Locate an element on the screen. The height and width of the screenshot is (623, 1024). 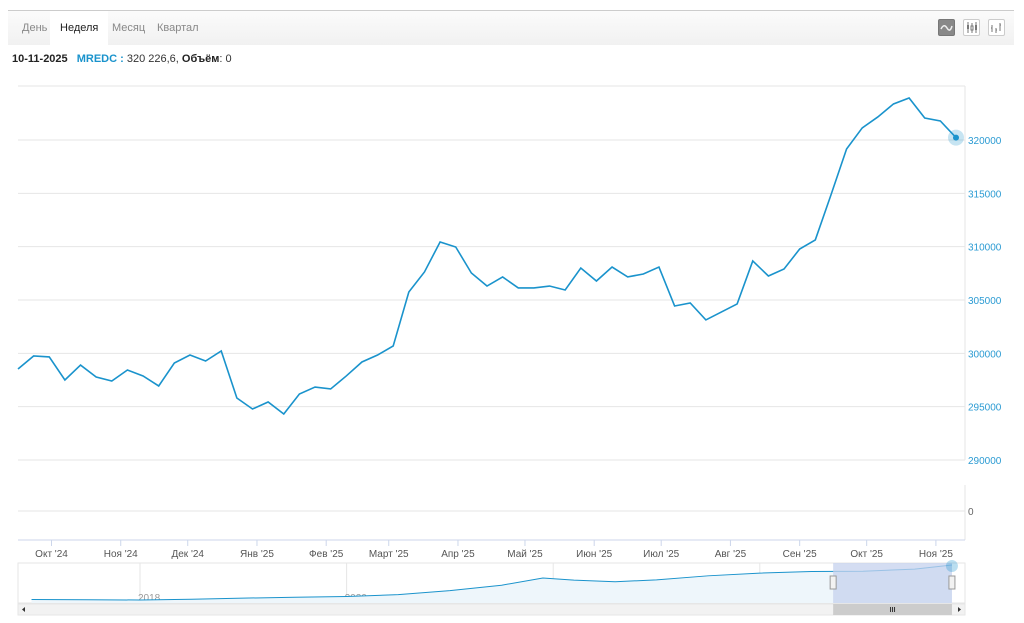
navigator-area is located at coordinates (491, 584).